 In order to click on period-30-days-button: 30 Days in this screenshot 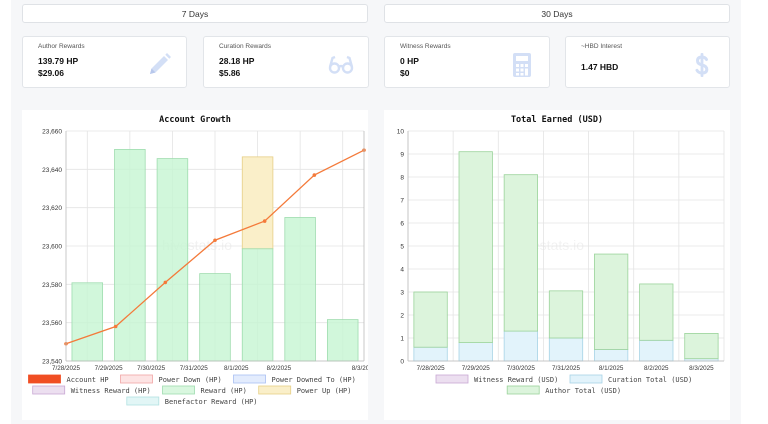, I will do `click(557, 13)`.